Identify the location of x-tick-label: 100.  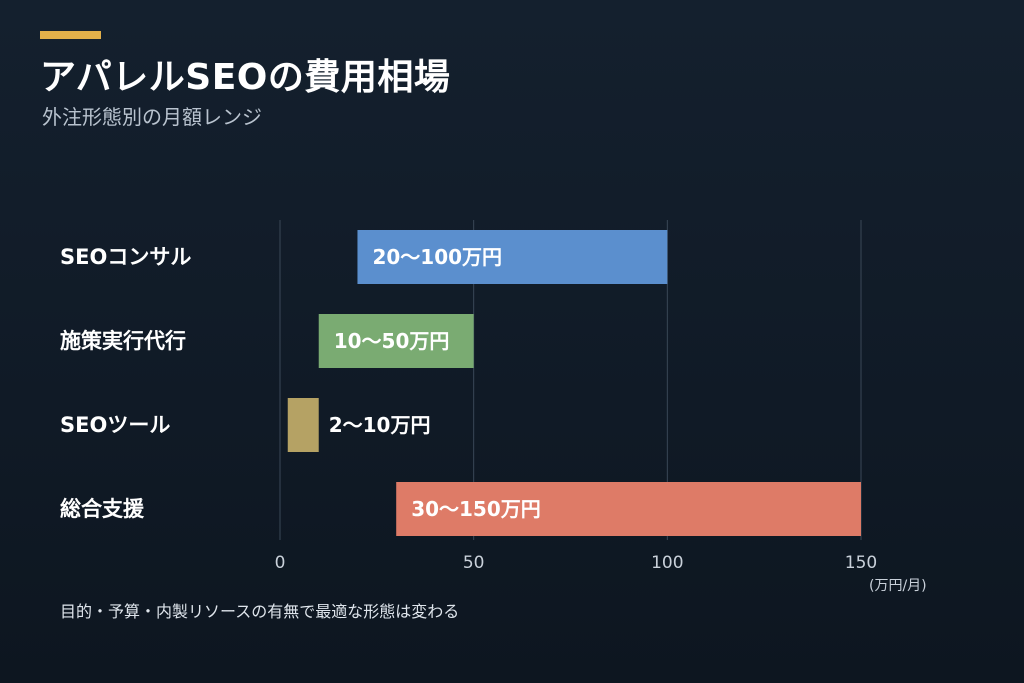
(667, 563).